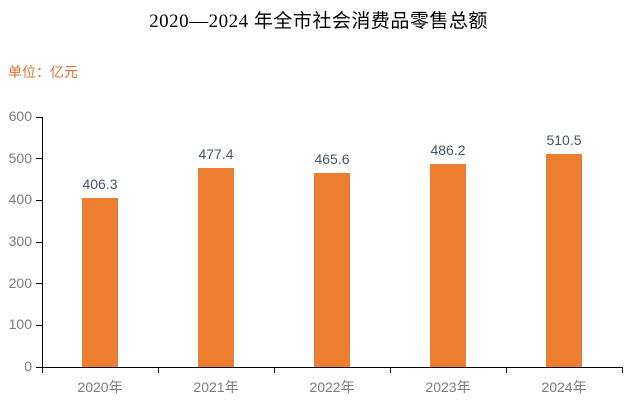  Describe the element at coordinates (332, 270) in the screenshot. I see `bar-2022年` at that location.